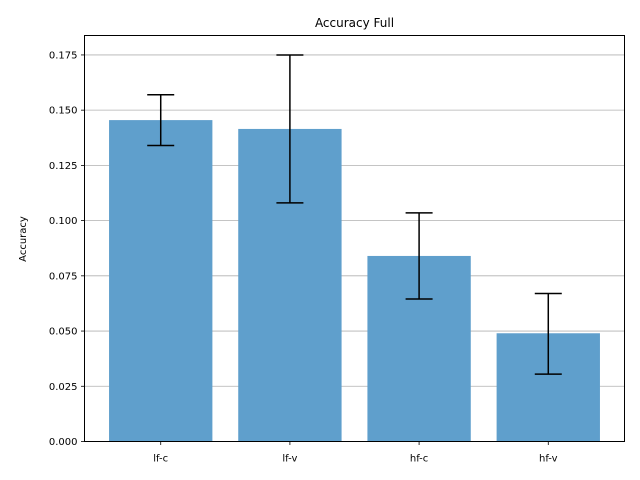 The height and width of the screenshot is (480, 640). What do you see at coordinates (160, 459) in the screenshot?
I see `x-tick-label: lf-c` at bounding box center [160, 459].